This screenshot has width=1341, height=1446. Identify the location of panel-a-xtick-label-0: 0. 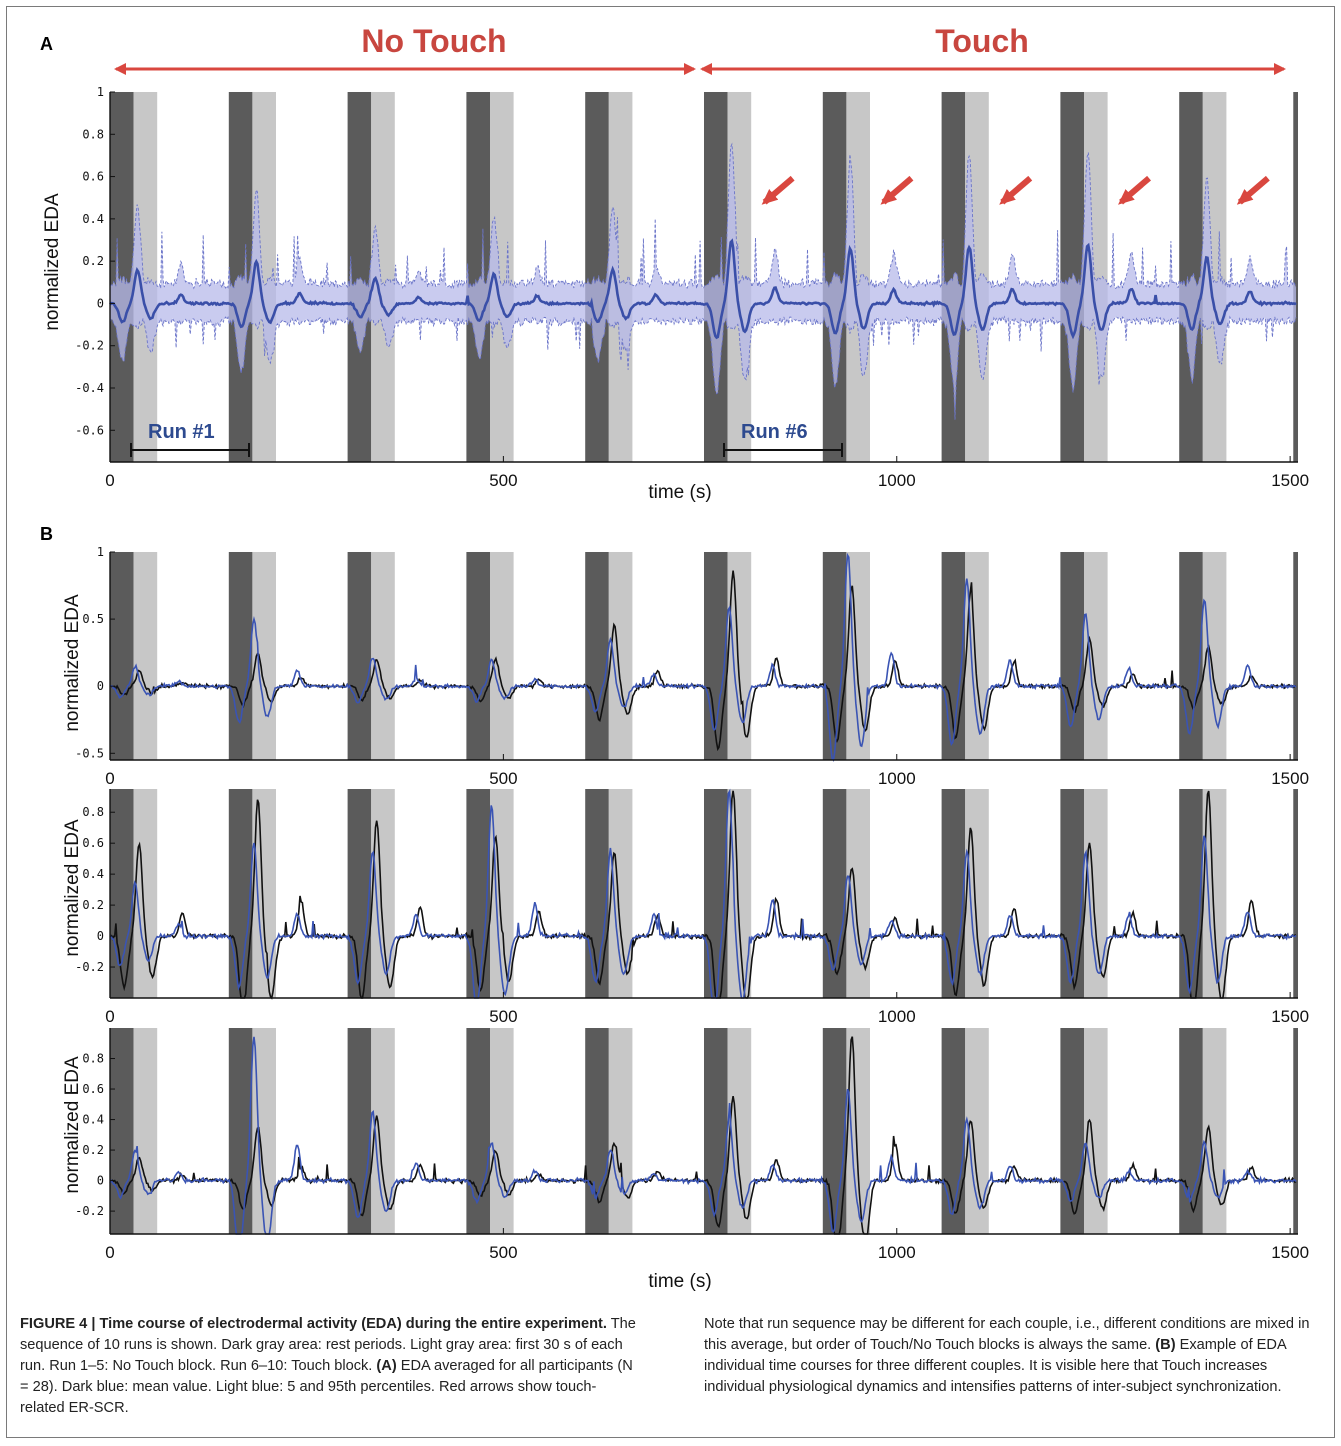
(109, 480).